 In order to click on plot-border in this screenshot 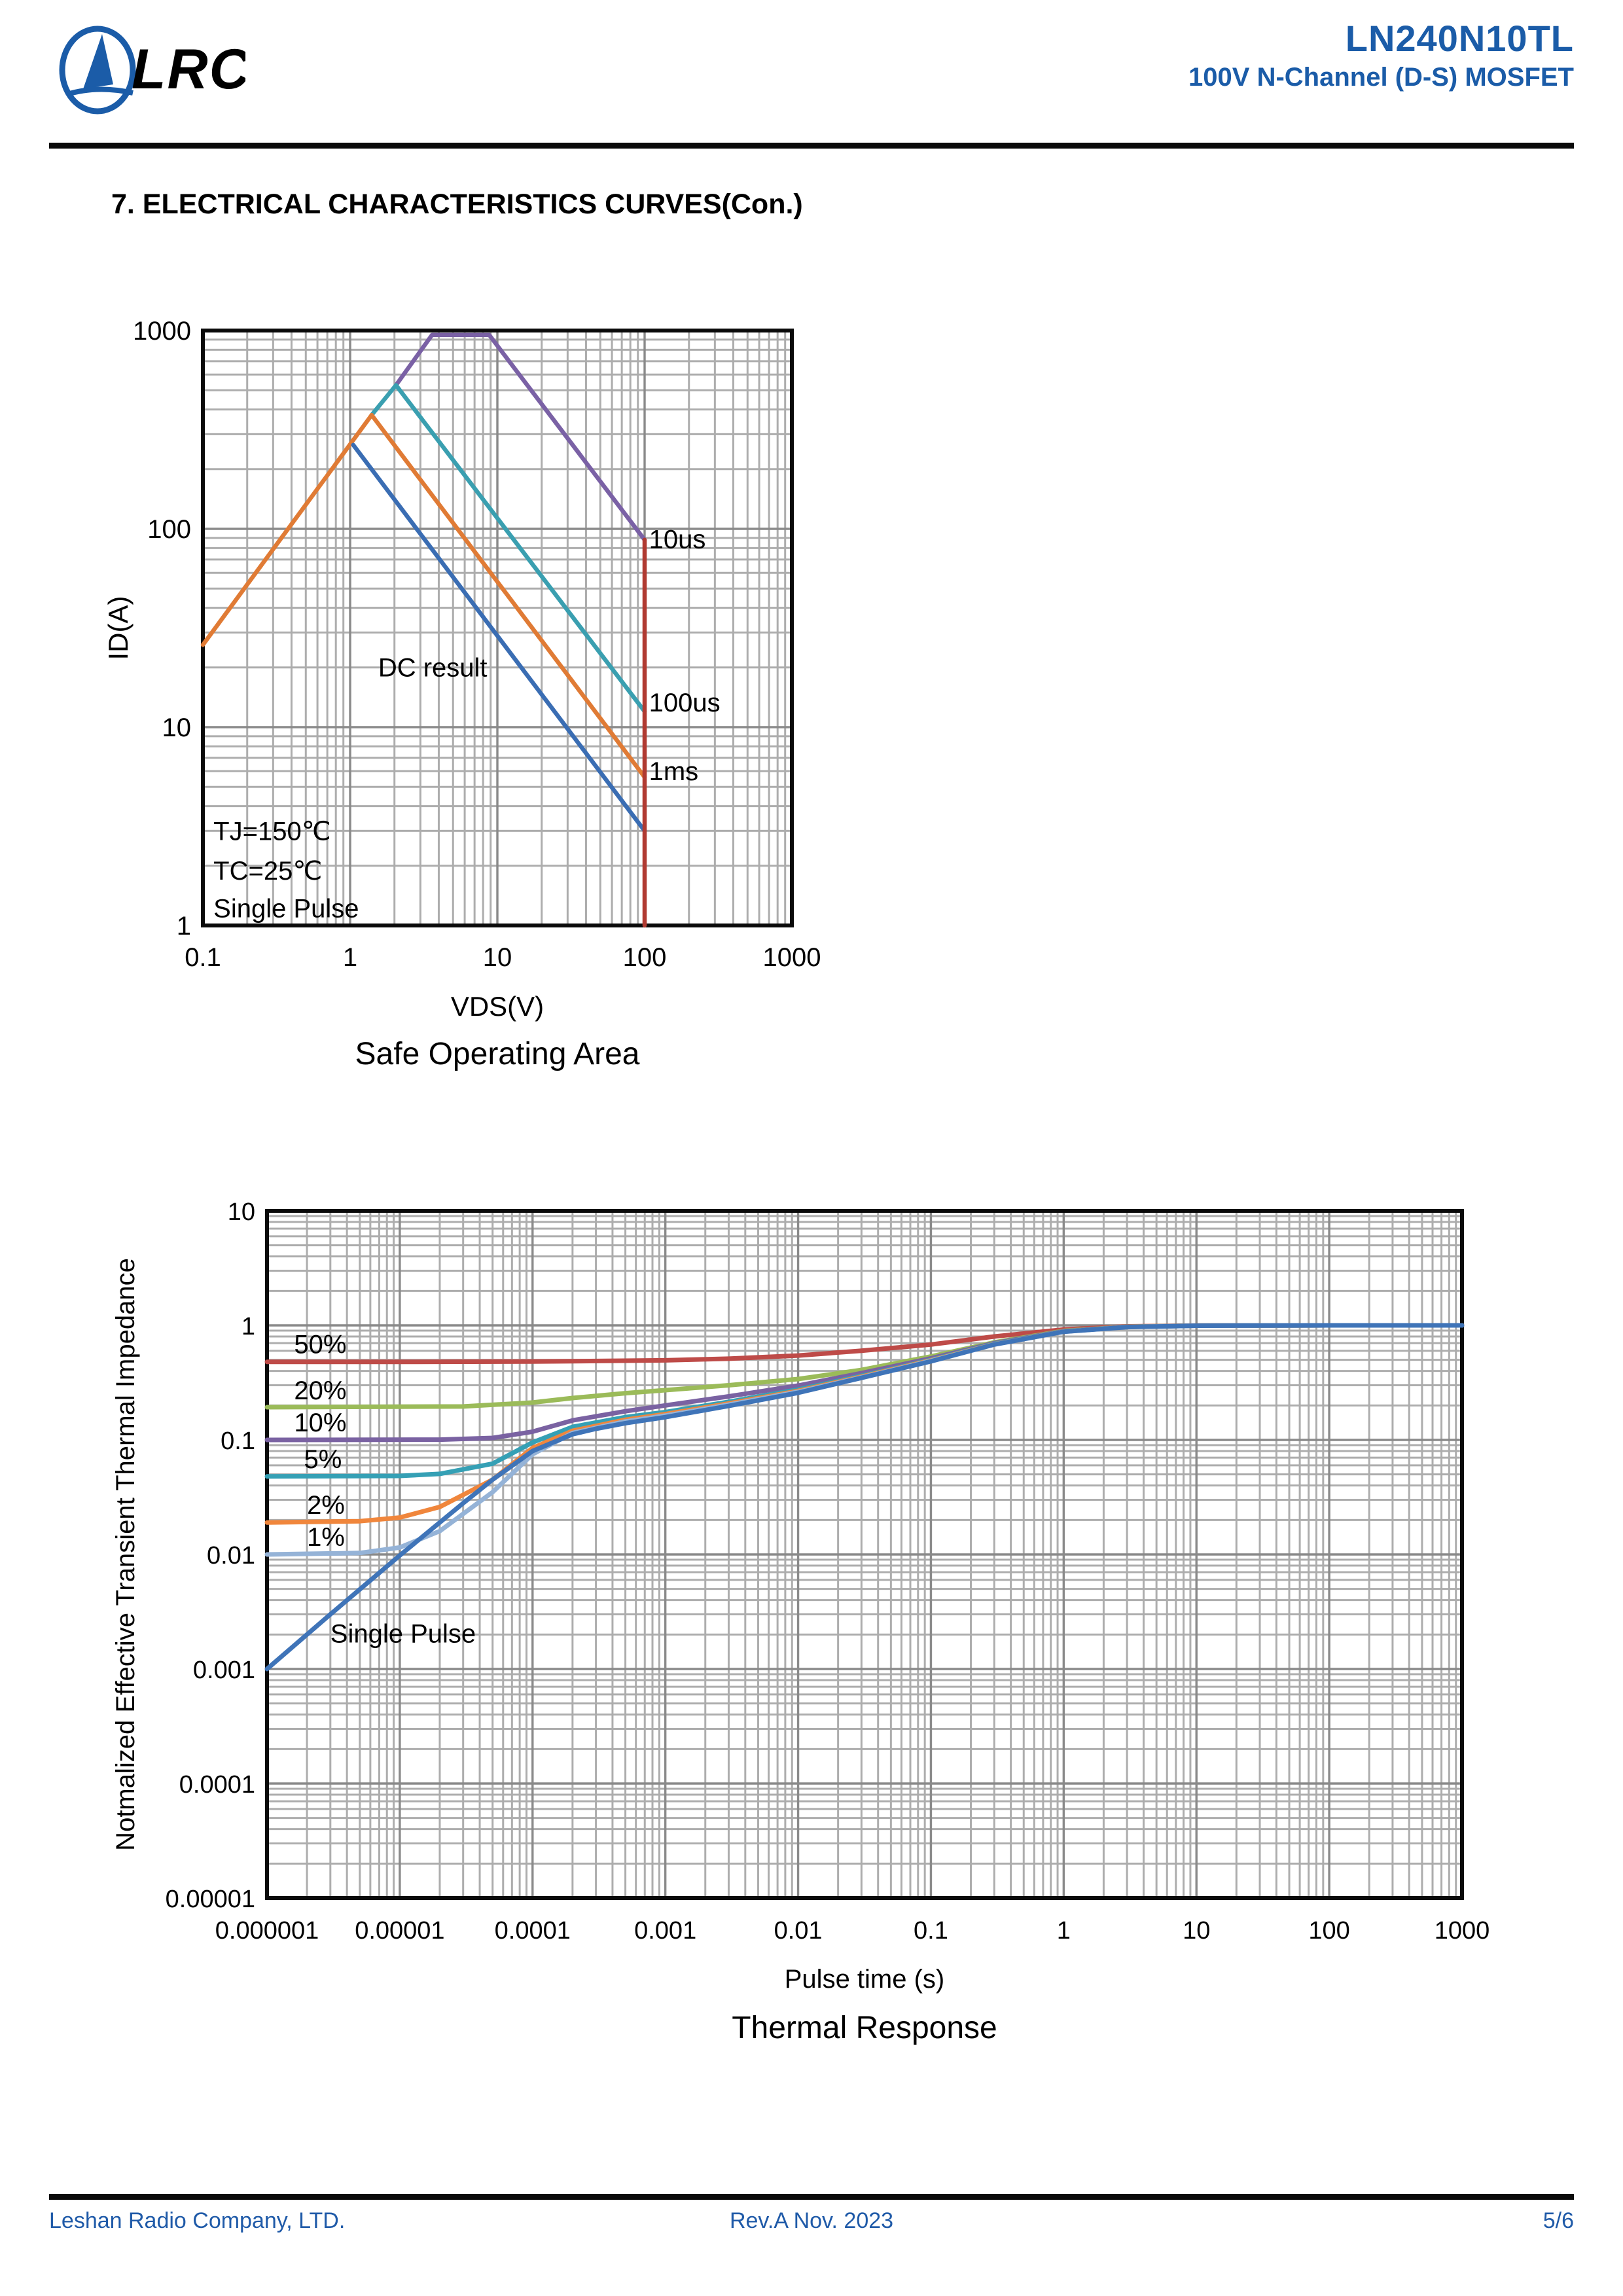, I will do `click(497, 628)`.